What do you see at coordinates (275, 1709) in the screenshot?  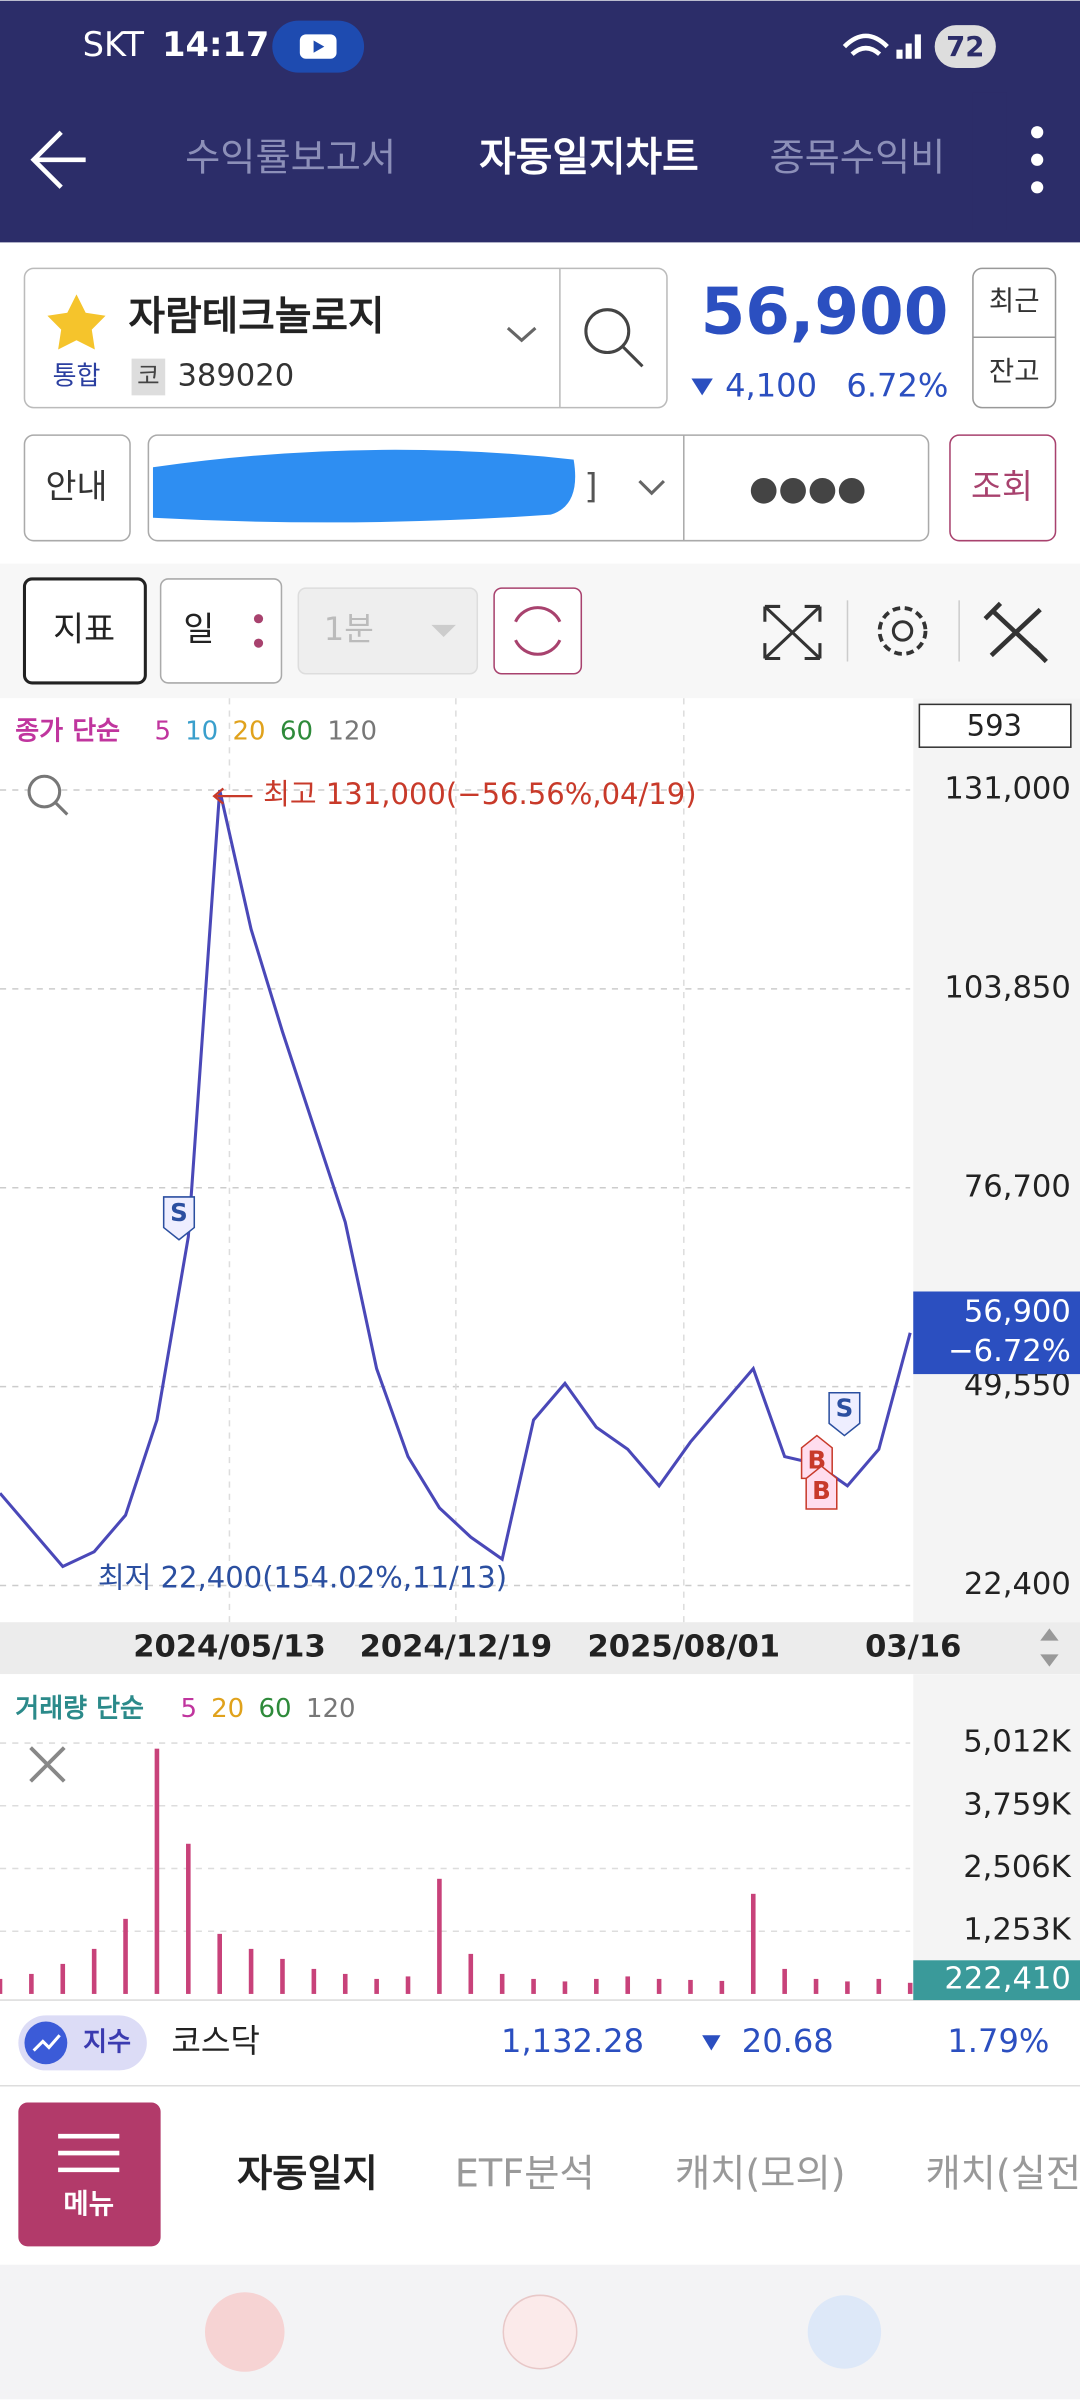 I see `legend-period: 60` at bounding box center [275, 1709].